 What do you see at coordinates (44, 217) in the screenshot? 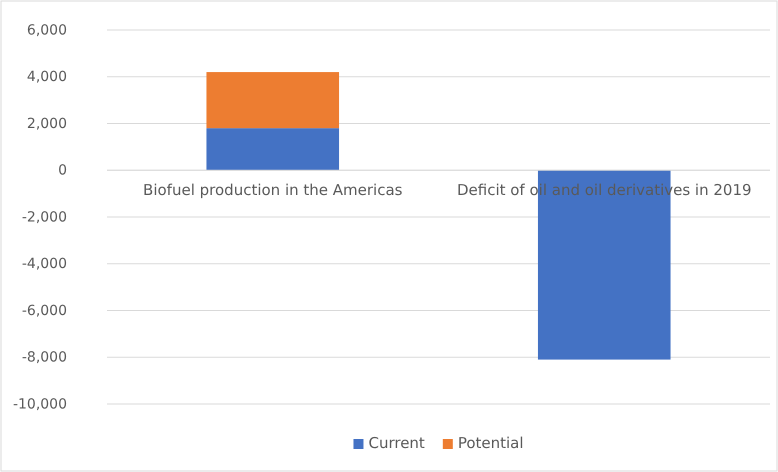
I see `y-tick-label: -2,000` at bounding box center [44, 217].